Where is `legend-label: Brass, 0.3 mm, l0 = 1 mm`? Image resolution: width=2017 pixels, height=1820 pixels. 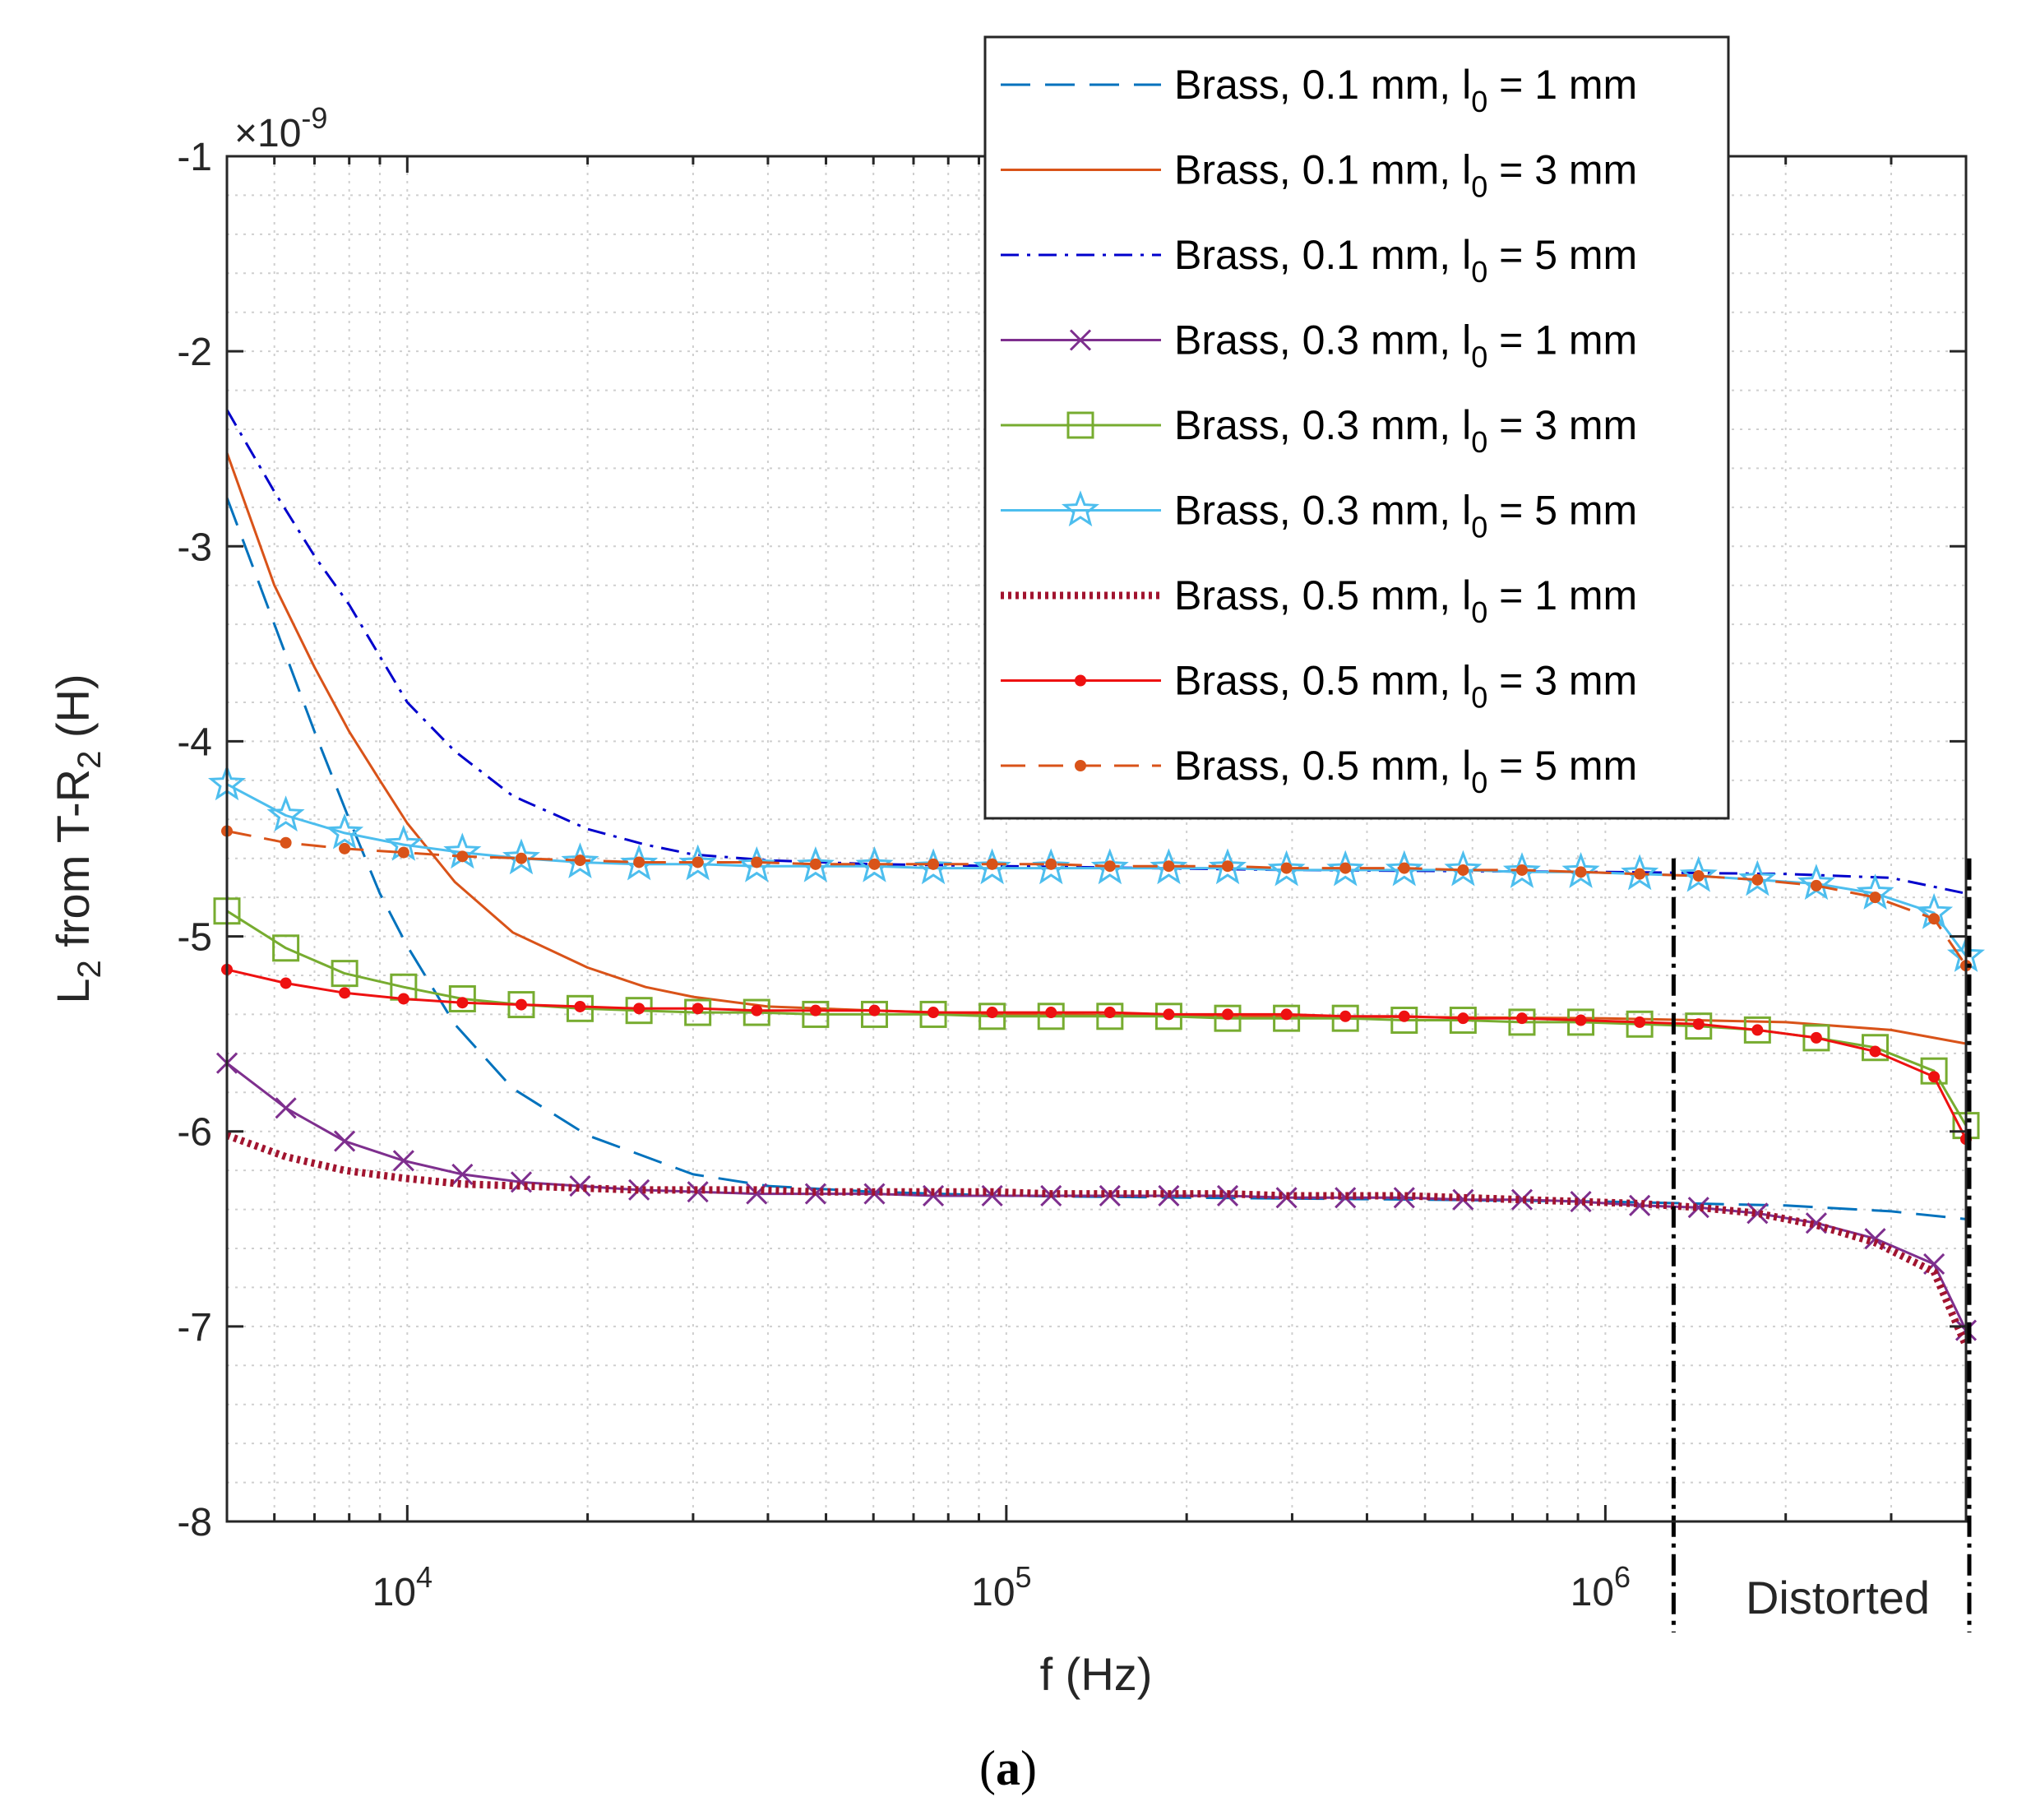 legend-label: Brass, 0.3 mm, l0 = 1 mm is located at coordinates (1405, 345).